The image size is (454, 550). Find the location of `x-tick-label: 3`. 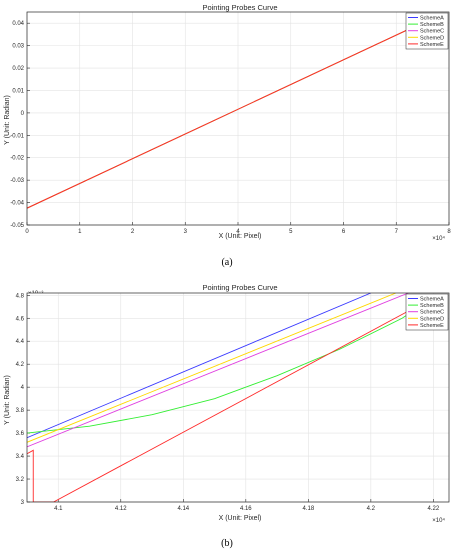

x-tick-label: 3 is located at coordinates (186, 232).